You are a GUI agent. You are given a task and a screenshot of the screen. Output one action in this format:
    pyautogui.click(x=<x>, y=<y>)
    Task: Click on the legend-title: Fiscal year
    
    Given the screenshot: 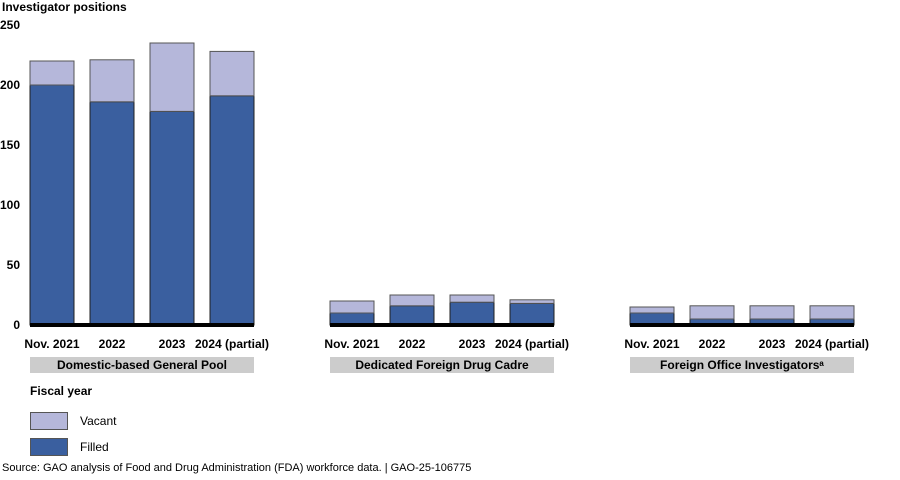 What is the action you would take?
    pyautogui.click(x=61, y=391)
    